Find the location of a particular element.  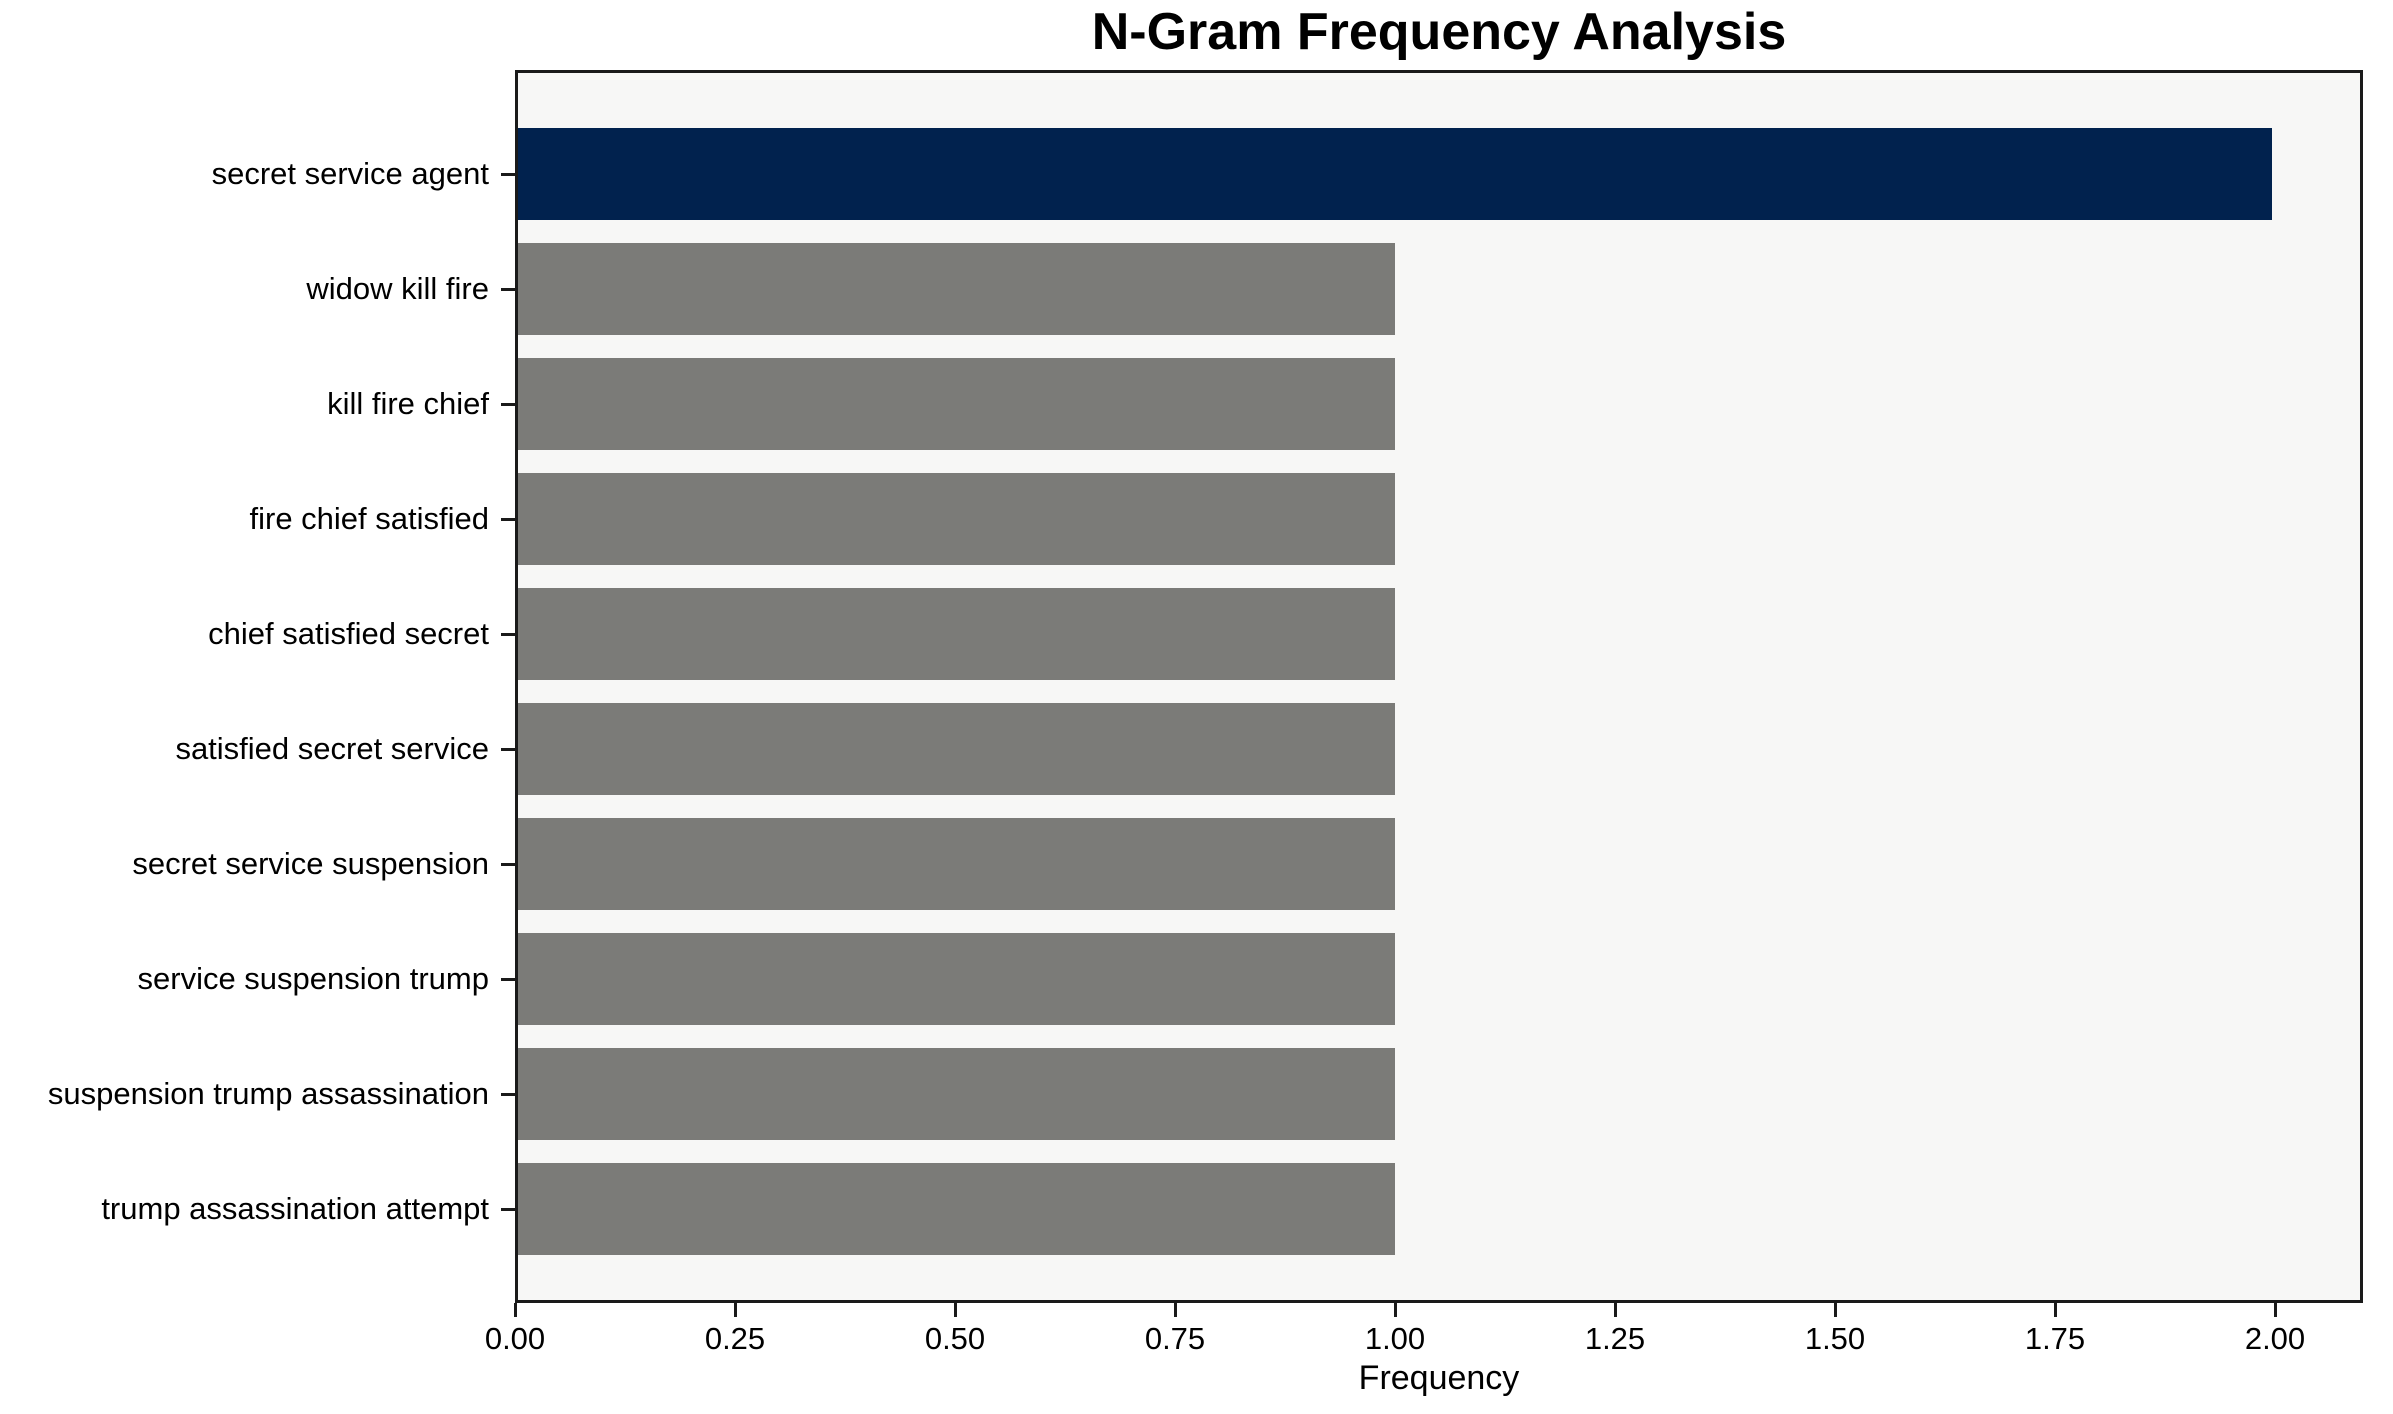

x-tick-label: 1.75 is located at coordinates (2055, 1338).